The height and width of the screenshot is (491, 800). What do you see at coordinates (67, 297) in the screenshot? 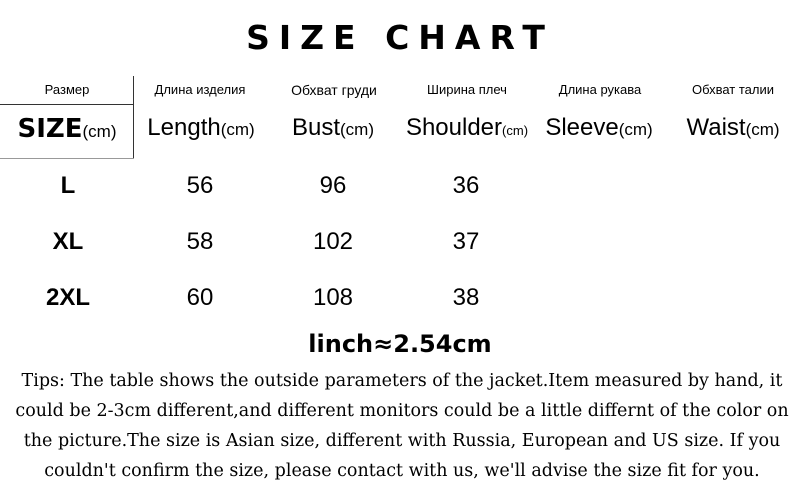
I see `size-cell: 2XL` at bounding box center [67, 297].